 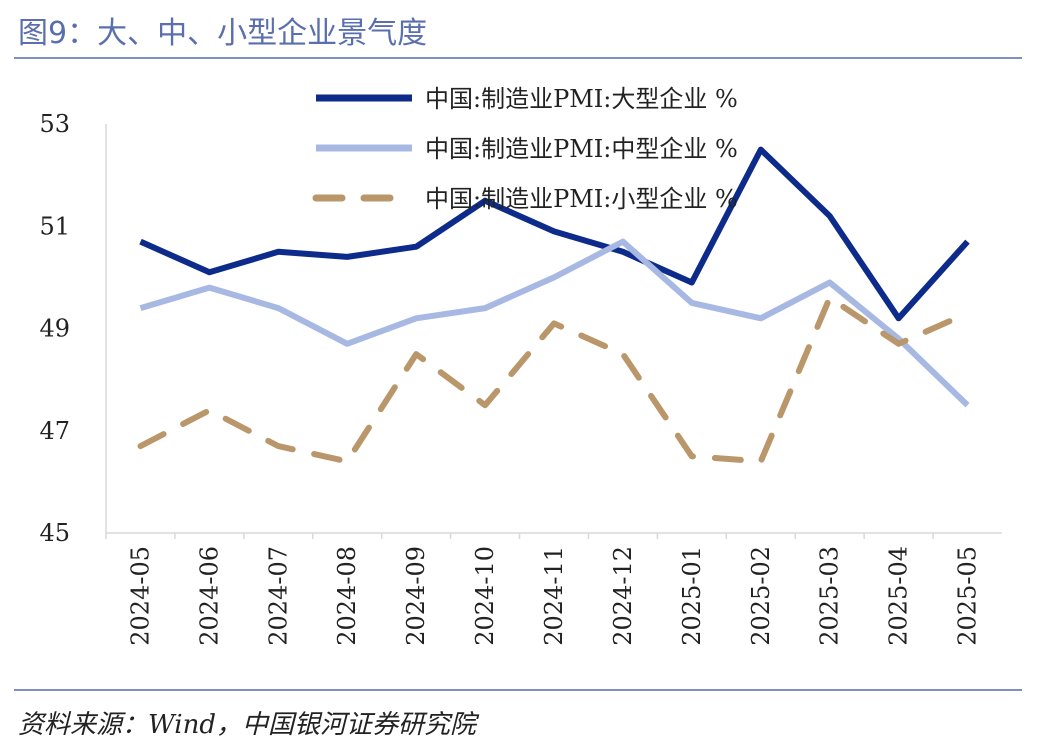 I want to click on x-tick-label: 2024-05, so click(x=140, y=596).